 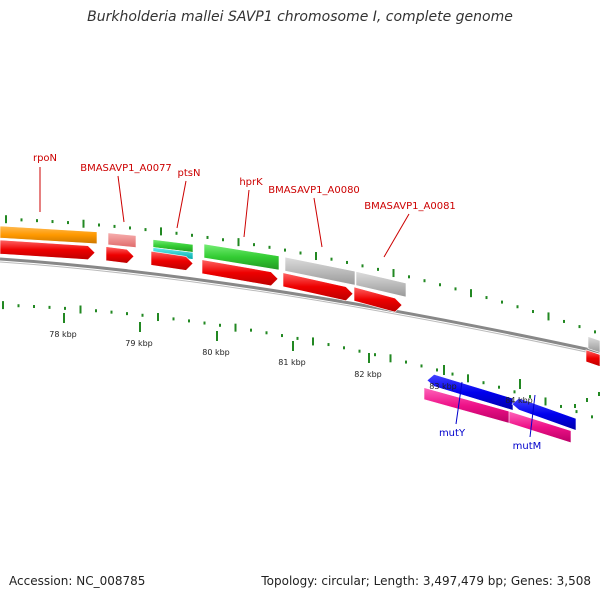 I want to click on bmasavp1-a0080-feature, so click(x=320, y=271).